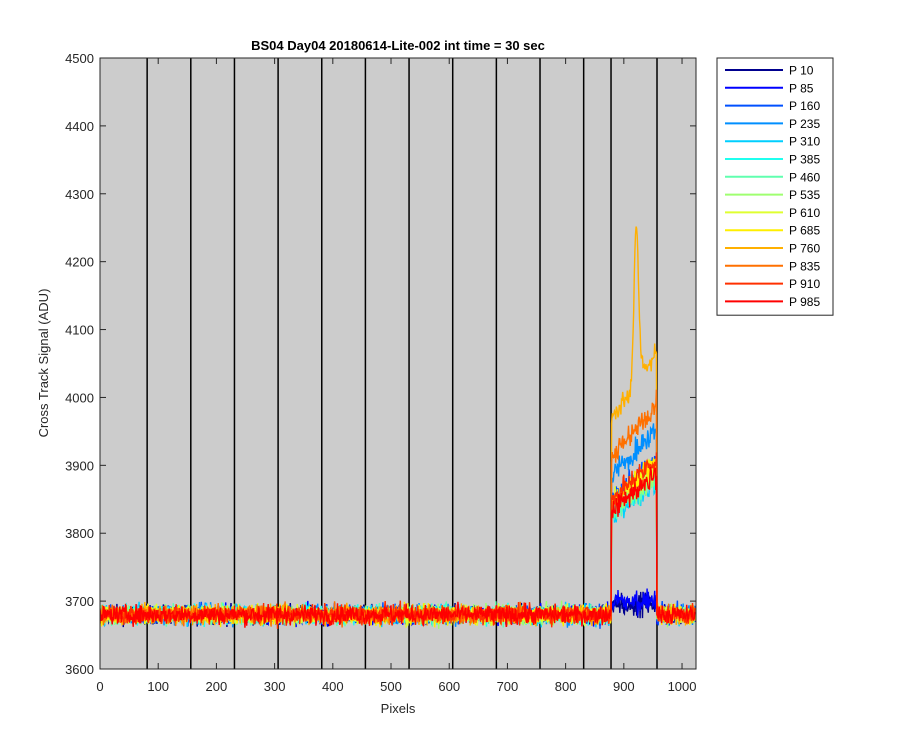 The width and height of the screenshot is (900, 750). I want to click on x-tick-label: 1000, so click(682, 686).